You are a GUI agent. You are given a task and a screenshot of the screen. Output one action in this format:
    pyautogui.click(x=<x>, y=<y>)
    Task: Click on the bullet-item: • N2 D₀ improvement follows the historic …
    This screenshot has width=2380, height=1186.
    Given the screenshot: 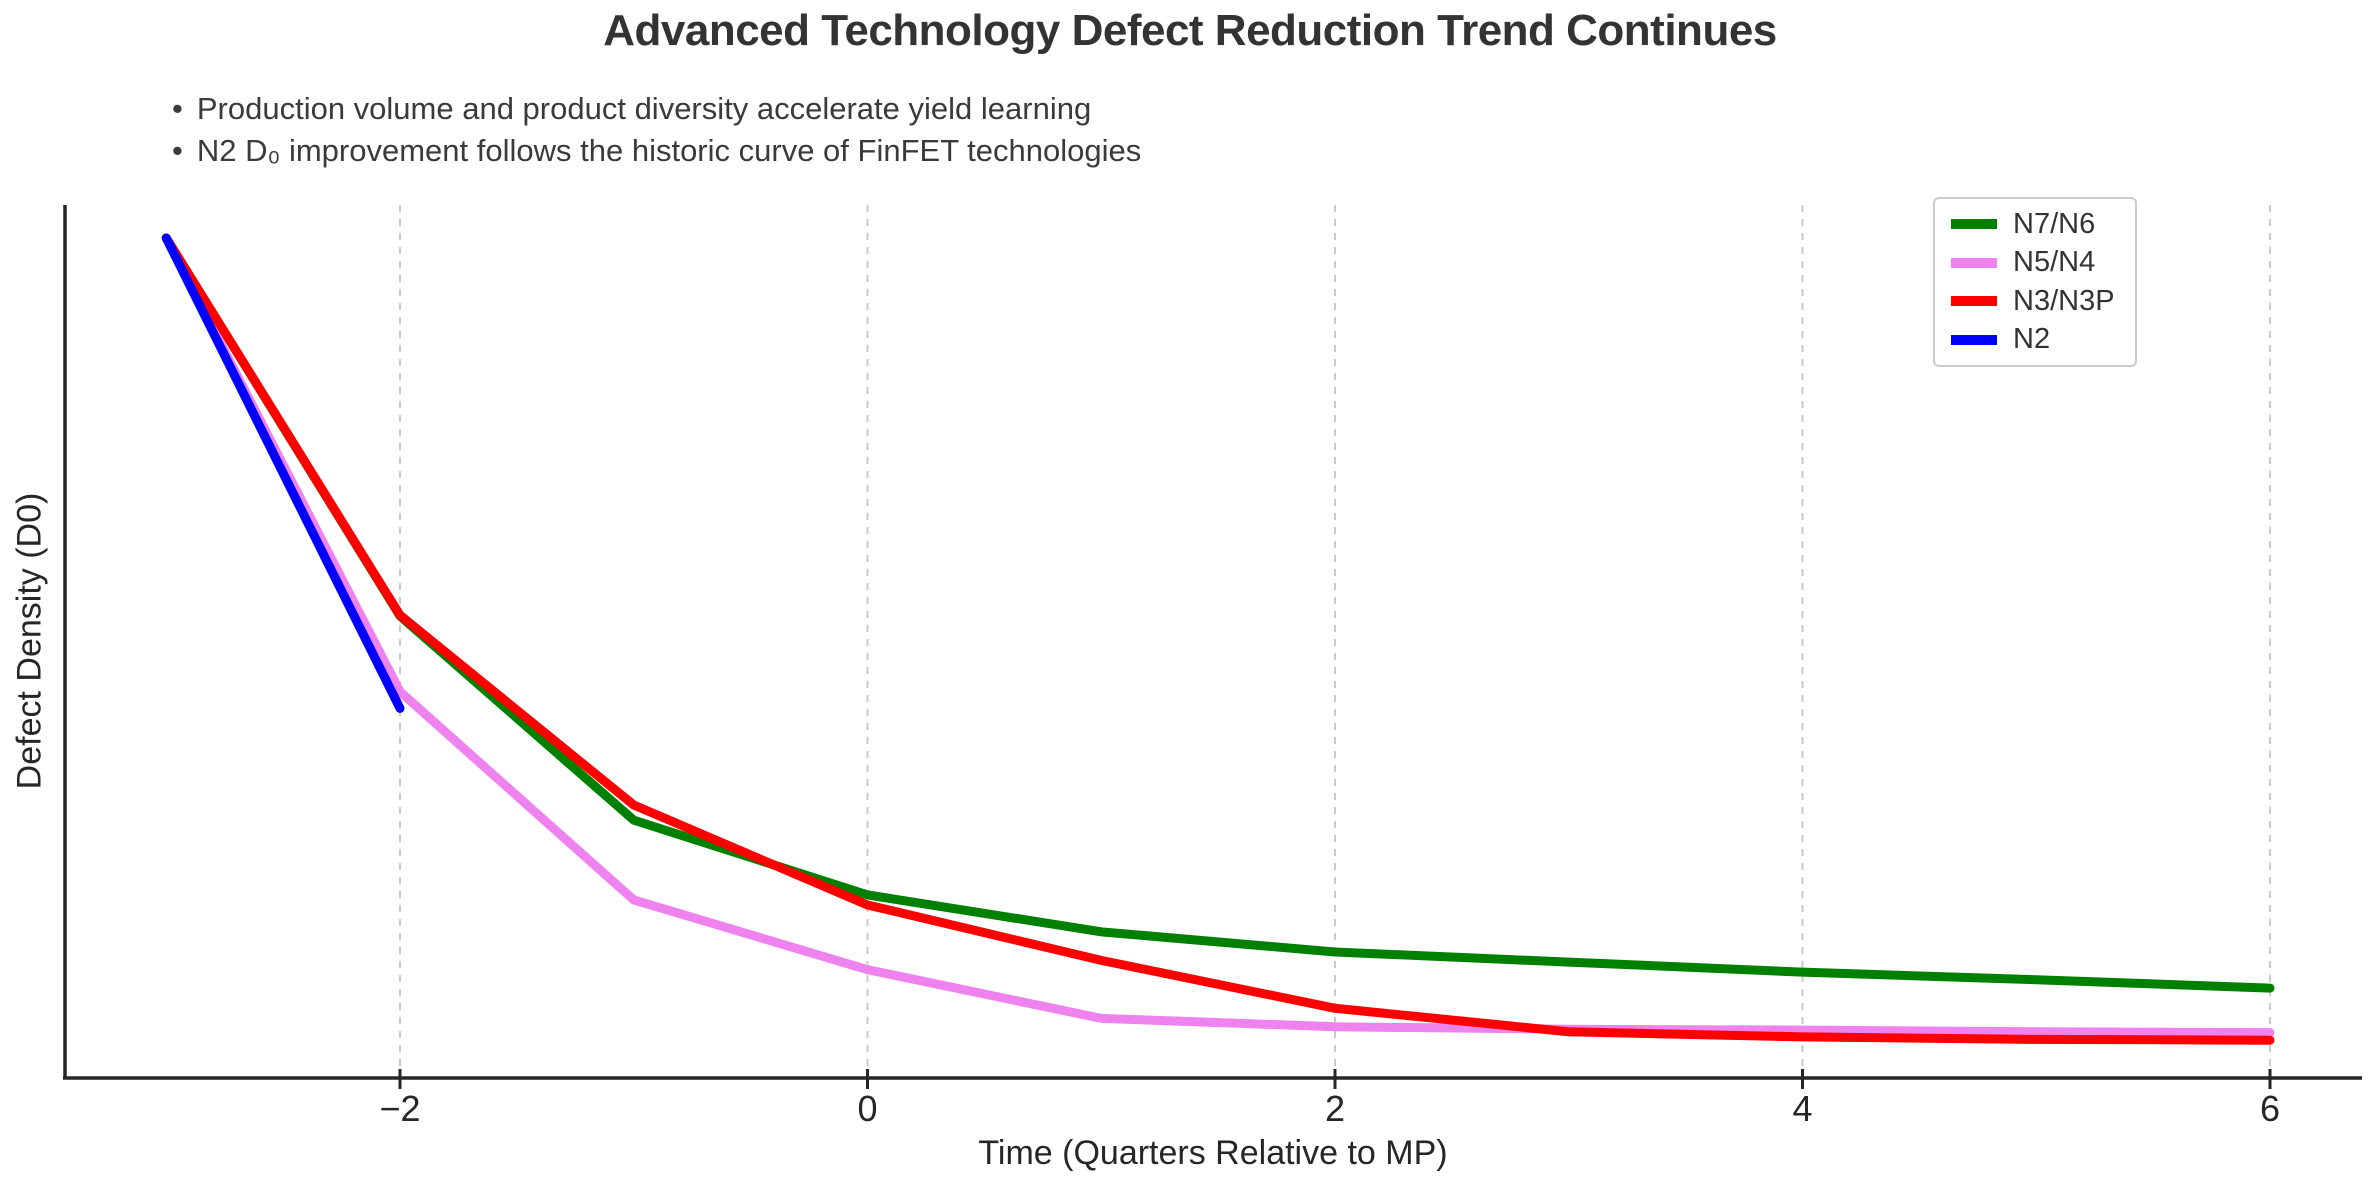 What is the action you would take?
    pyautogui.click(x=656, y=151)
    